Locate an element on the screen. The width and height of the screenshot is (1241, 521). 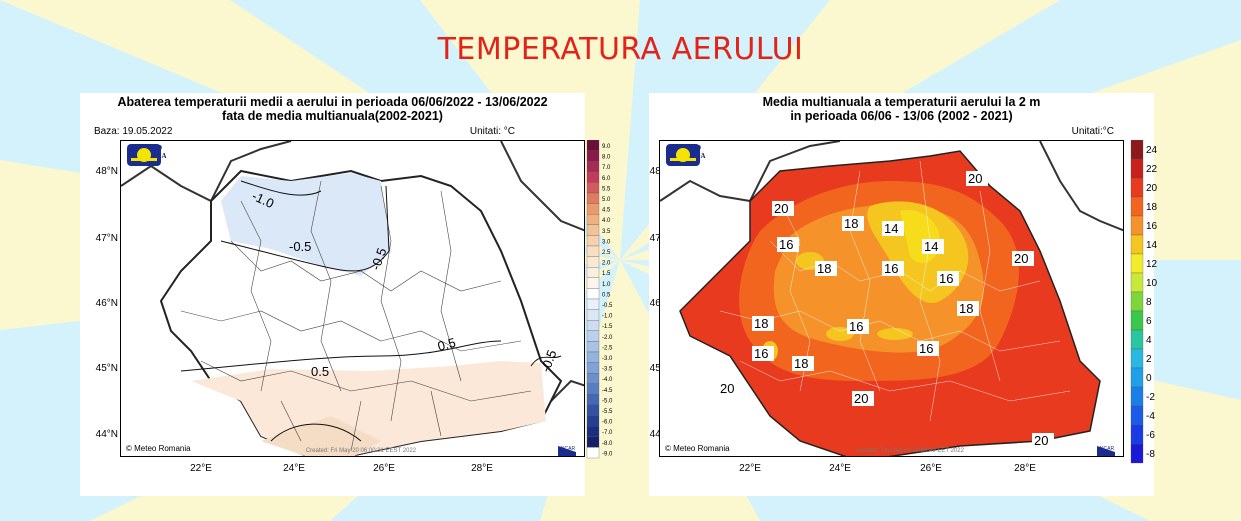
colorbar-label: -7.0 is located at coordinates (607, 433).